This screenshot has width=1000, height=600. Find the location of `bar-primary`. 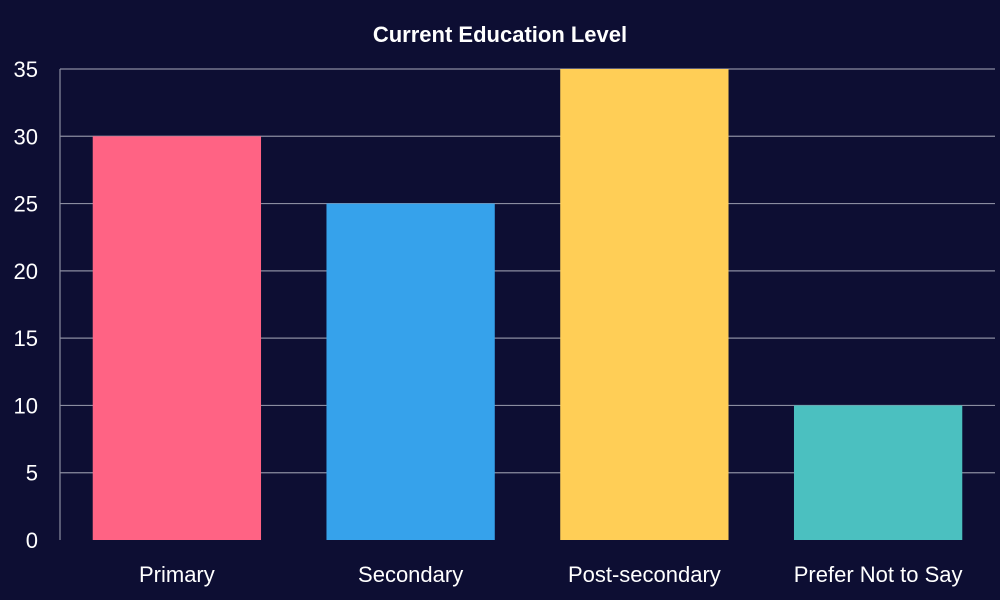

bar-primary is located at coordinates (177, 338).